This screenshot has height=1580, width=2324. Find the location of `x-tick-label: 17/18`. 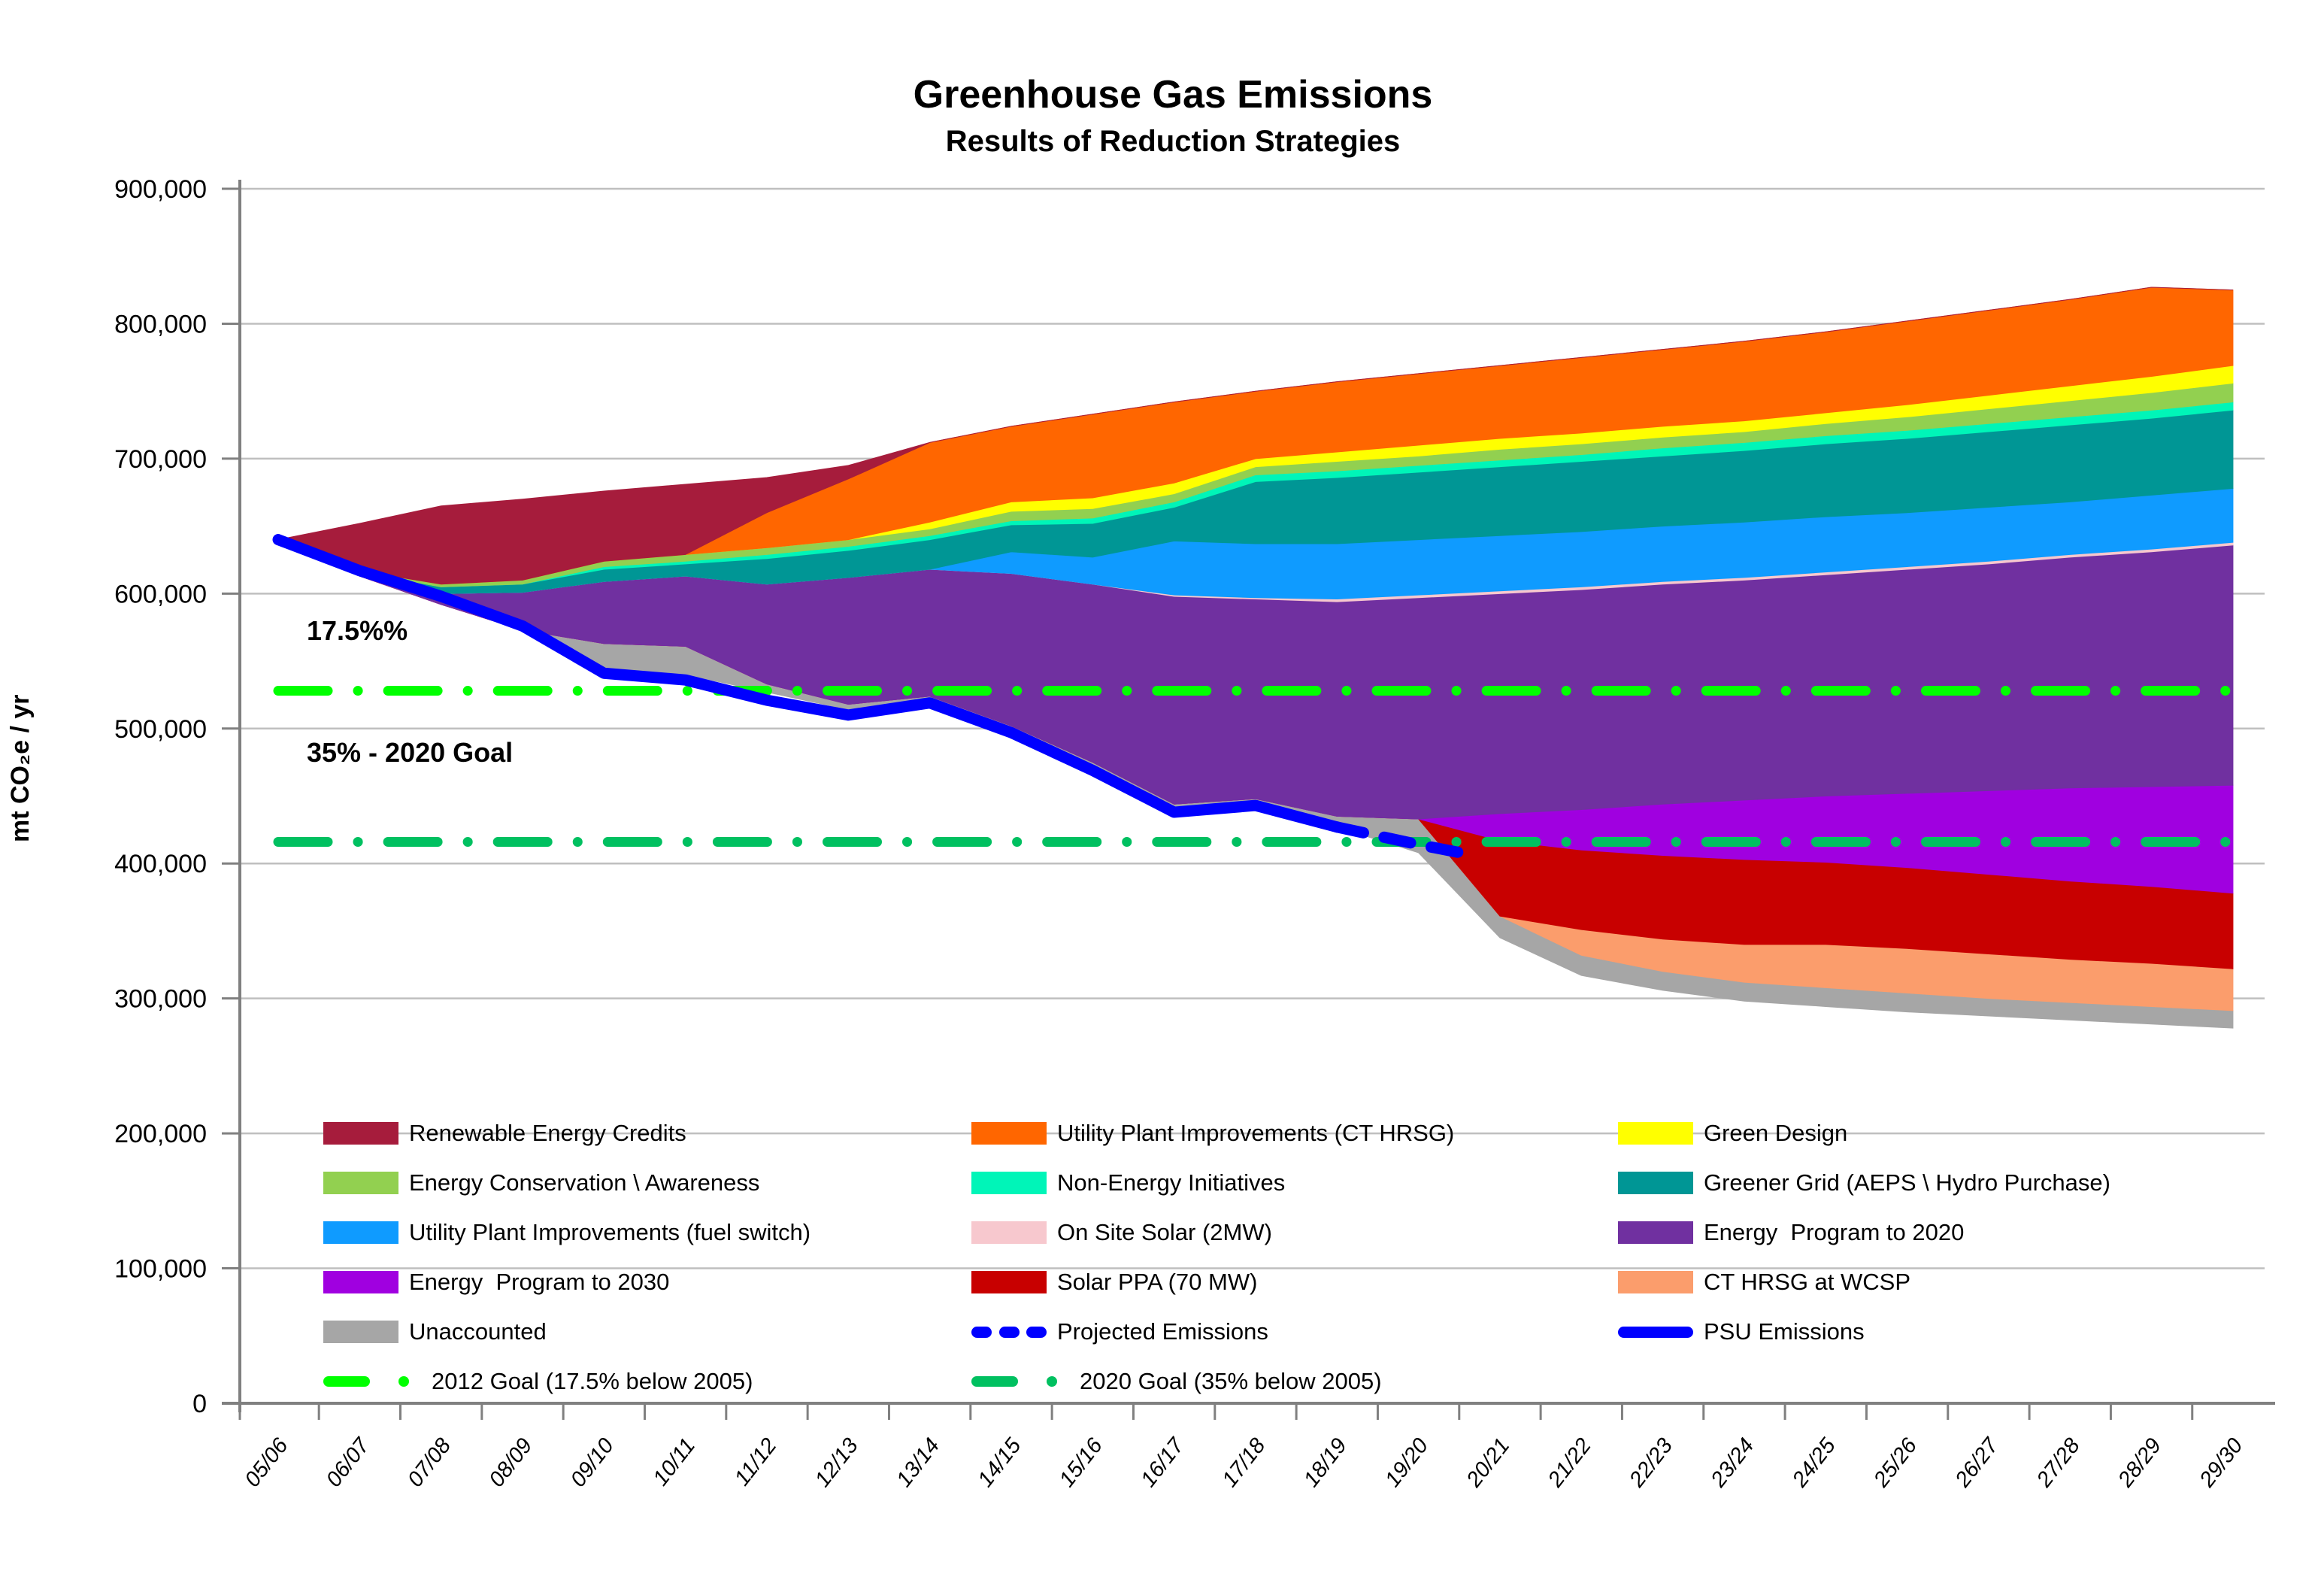

x-tick-label: 17/18 is located at coordinates (1244, 1463).